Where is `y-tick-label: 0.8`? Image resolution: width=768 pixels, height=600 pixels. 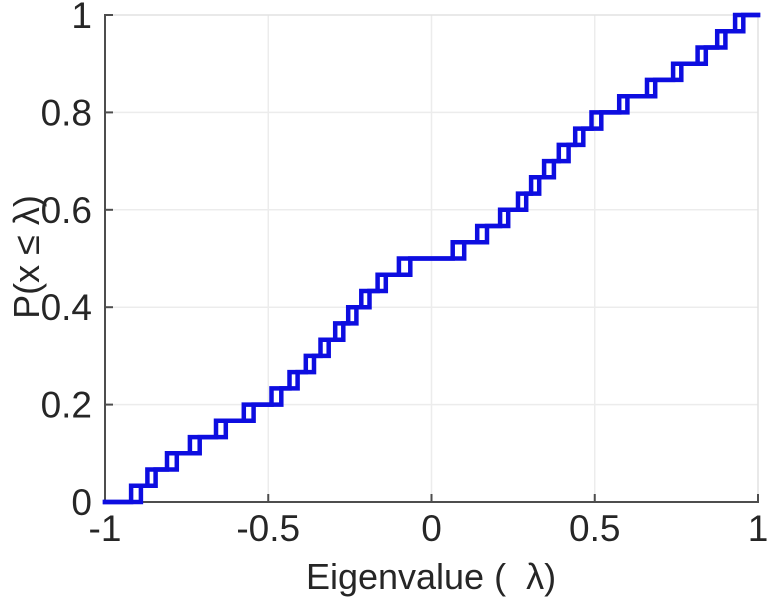
y-tick-label: 0.8 is located at coordinates (66, 112).